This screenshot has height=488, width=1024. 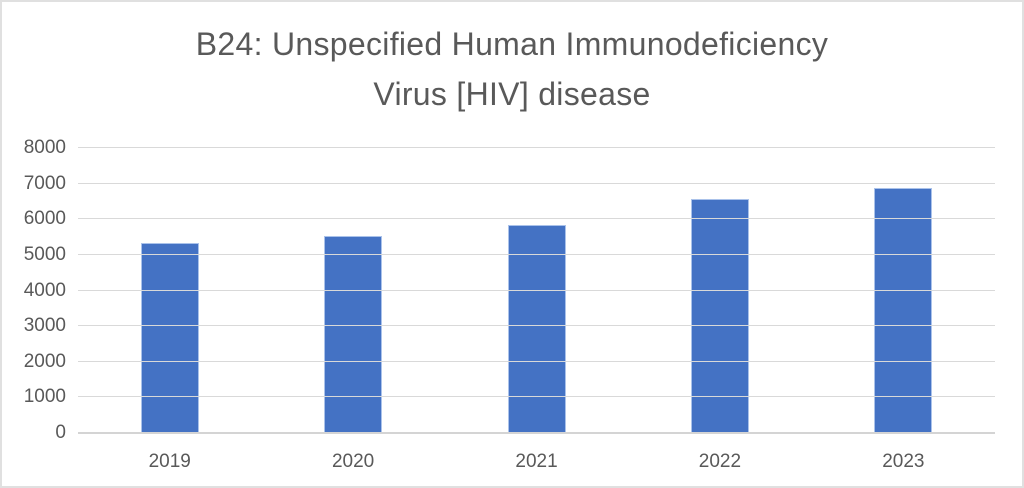 I want to click on x-axis-labels: 2019 2020 2021 2022 2023, so click(x=536, y=462).